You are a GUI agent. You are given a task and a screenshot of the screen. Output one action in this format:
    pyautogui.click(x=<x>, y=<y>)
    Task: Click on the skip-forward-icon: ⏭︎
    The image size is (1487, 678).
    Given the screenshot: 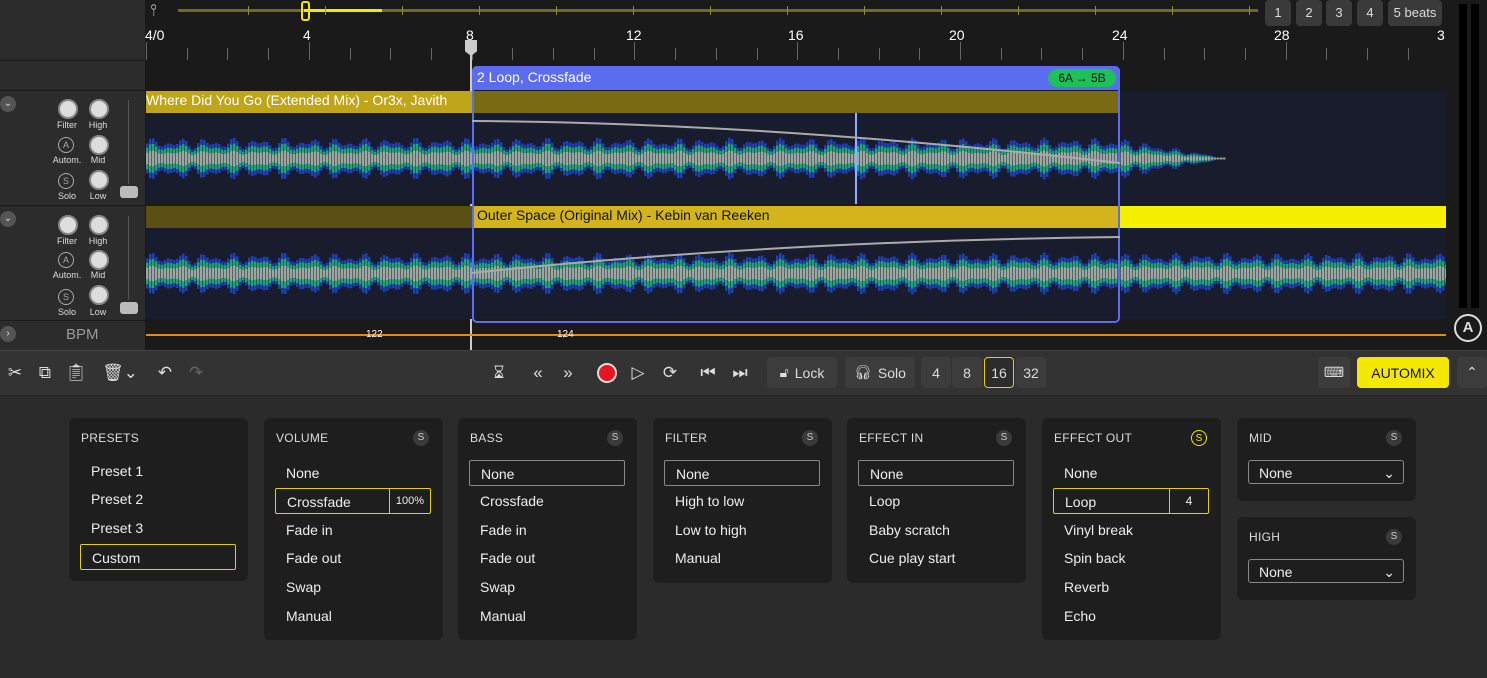 What is the action you would take?
    pyautogui.click(x=740, y=372)
    